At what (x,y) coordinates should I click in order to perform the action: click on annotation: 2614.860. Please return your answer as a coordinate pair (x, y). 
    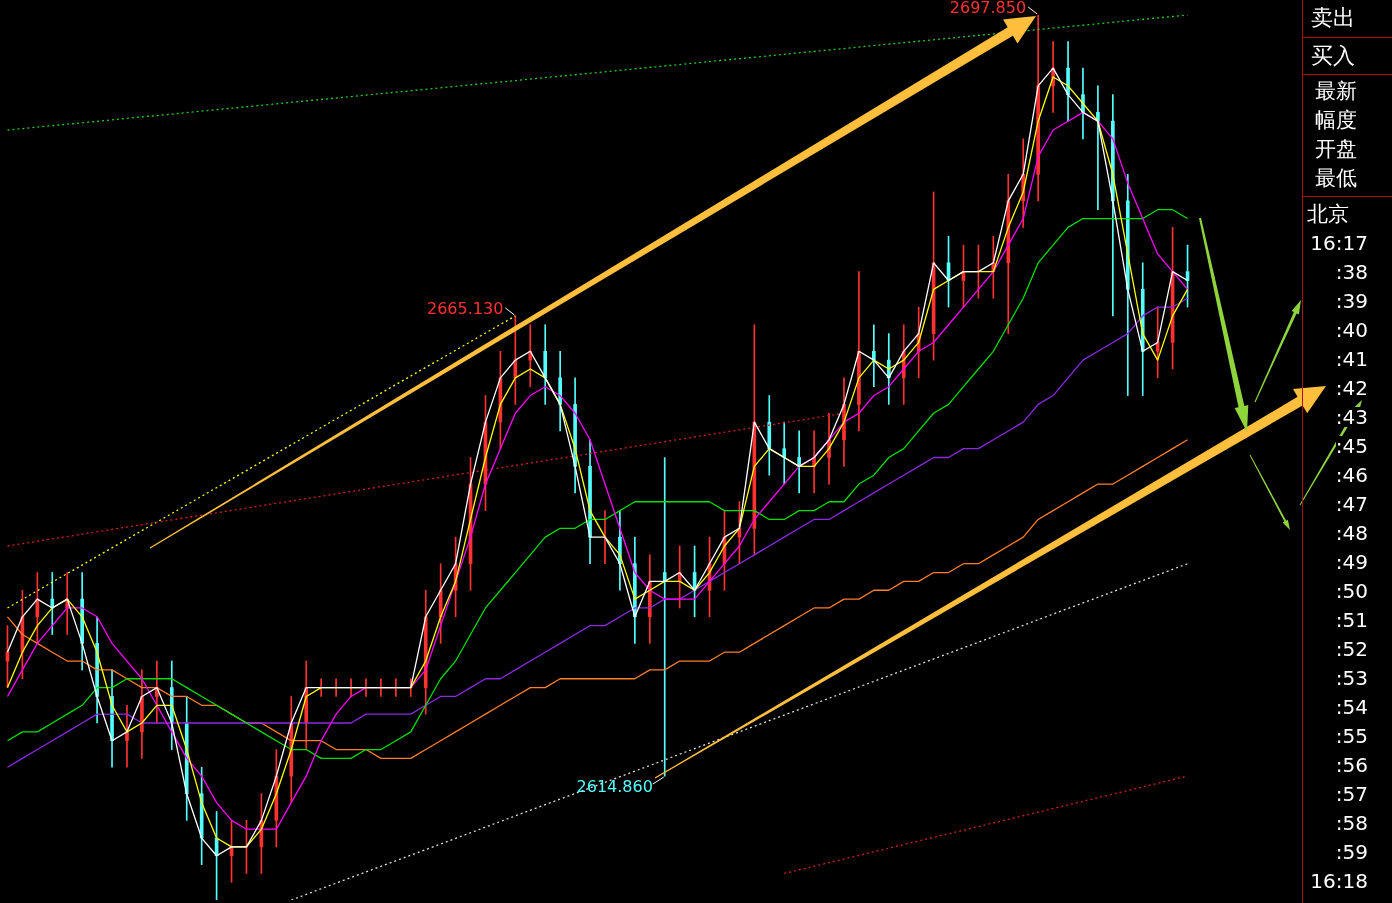
    Looking at the image, I should click on (614, 787).